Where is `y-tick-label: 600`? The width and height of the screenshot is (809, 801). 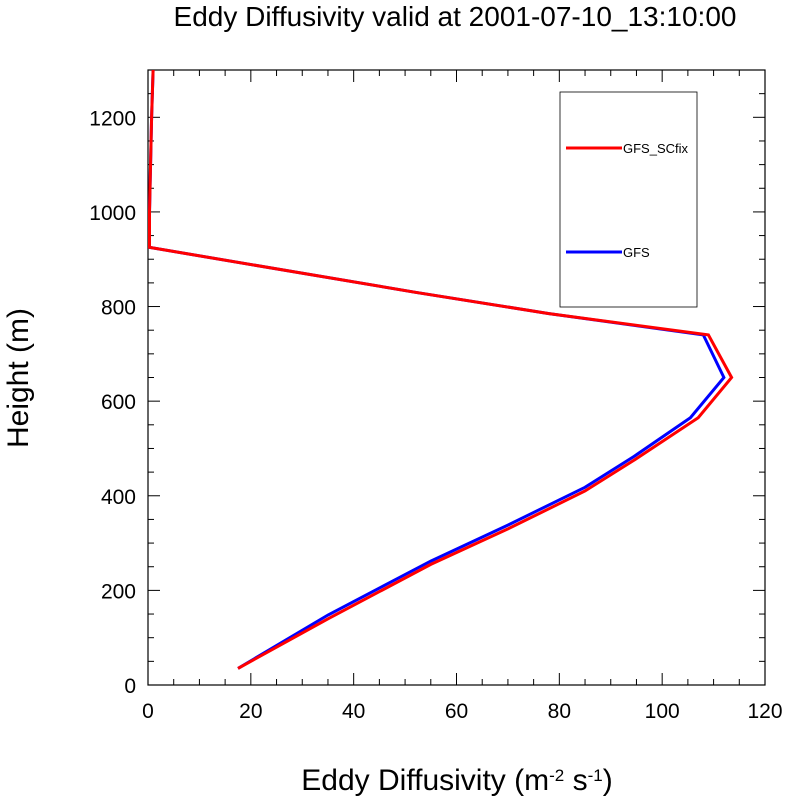 y-tick-label: 600 is located at coordinates (118, 402).